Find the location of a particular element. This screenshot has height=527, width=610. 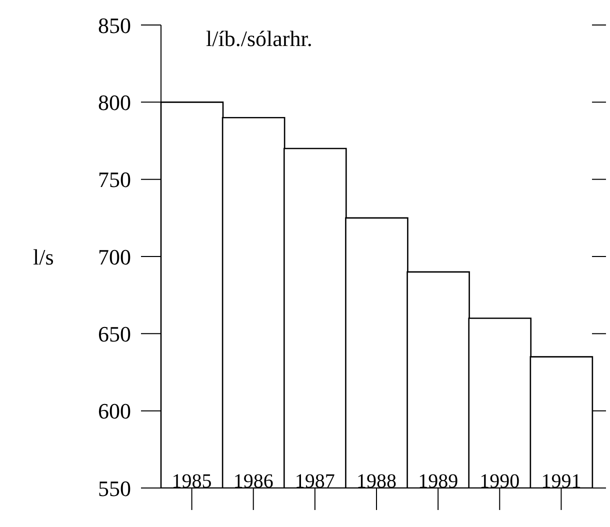

y-tick-label: 650 is located at coordinates (114, 333).